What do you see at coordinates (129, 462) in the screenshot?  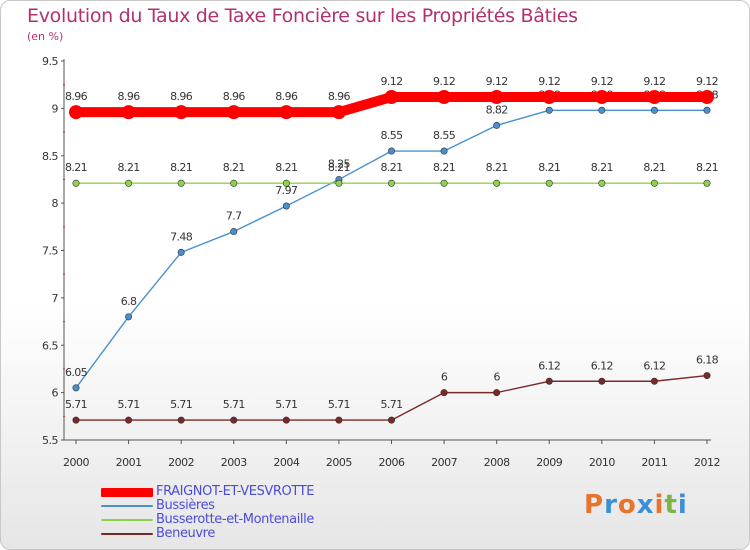 I see `x-tick-label: 2001` at bounding box center [129, 462].